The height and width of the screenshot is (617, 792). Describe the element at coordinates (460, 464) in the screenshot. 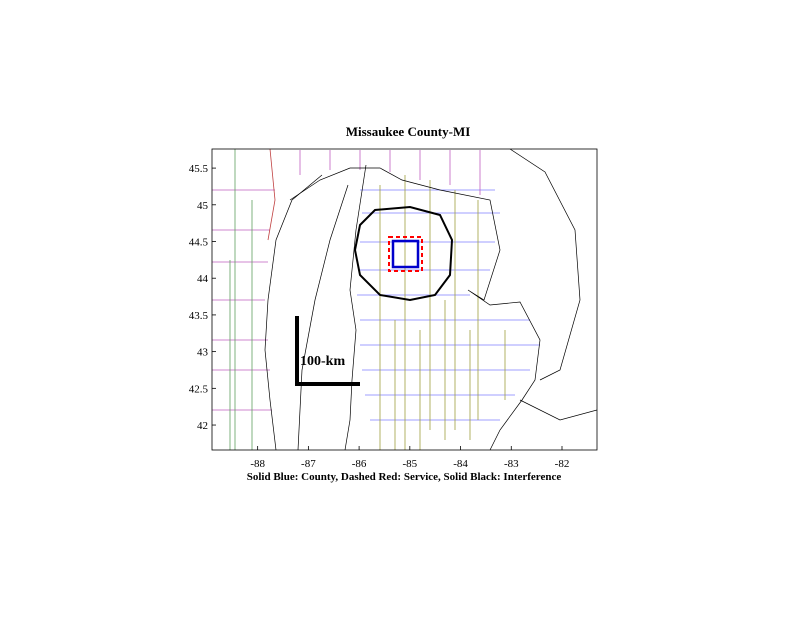

I see `x-tick-label: -84` at that location.